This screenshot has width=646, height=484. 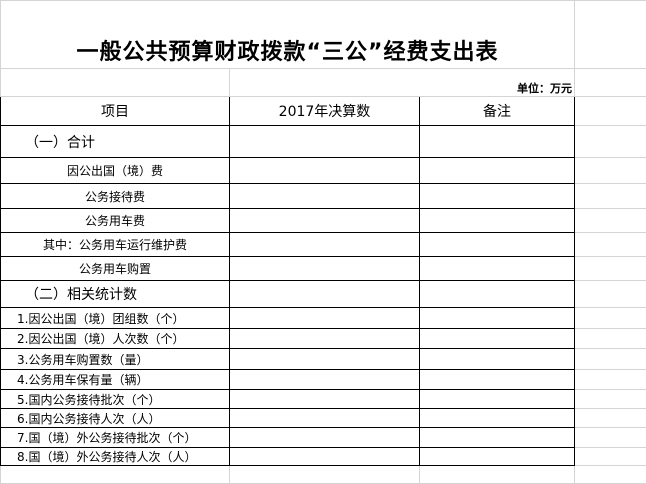 I want to click on row-label: （一）合计, so click(x=115, y=141).